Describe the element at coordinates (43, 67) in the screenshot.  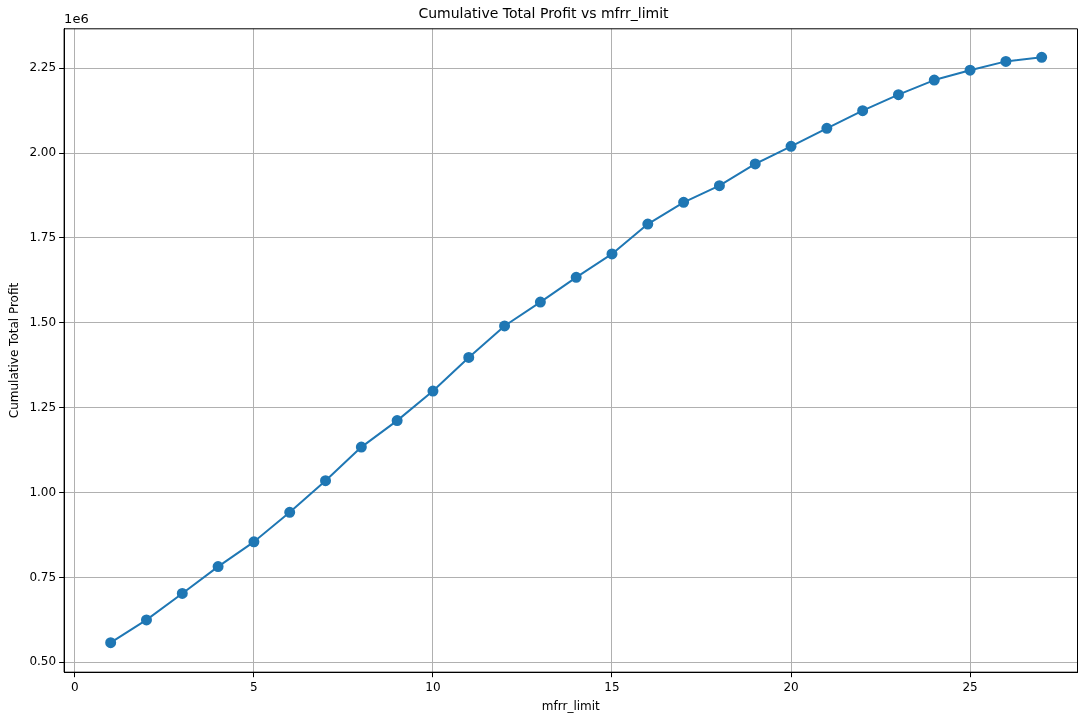
I see `y-tick-label: 2.25` at that location.